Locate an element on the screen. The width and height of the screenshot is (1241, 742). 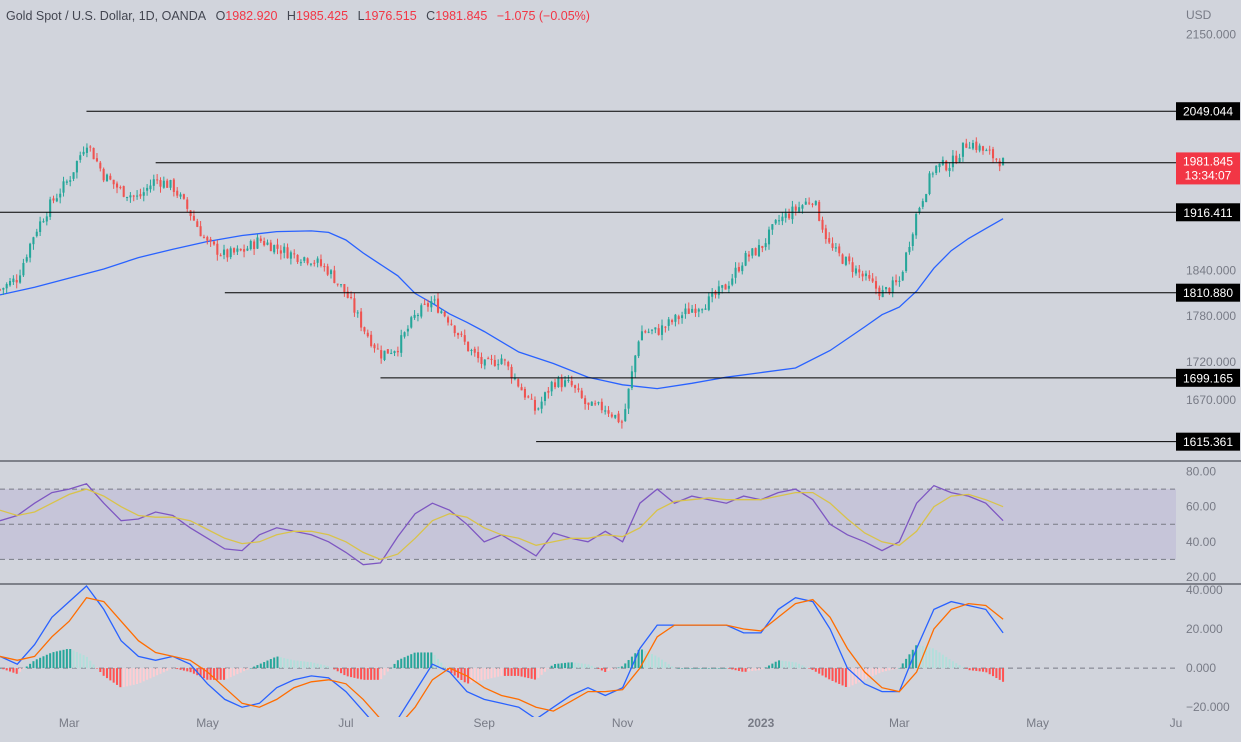
level-label-box is located at coordinates (1208, 441).